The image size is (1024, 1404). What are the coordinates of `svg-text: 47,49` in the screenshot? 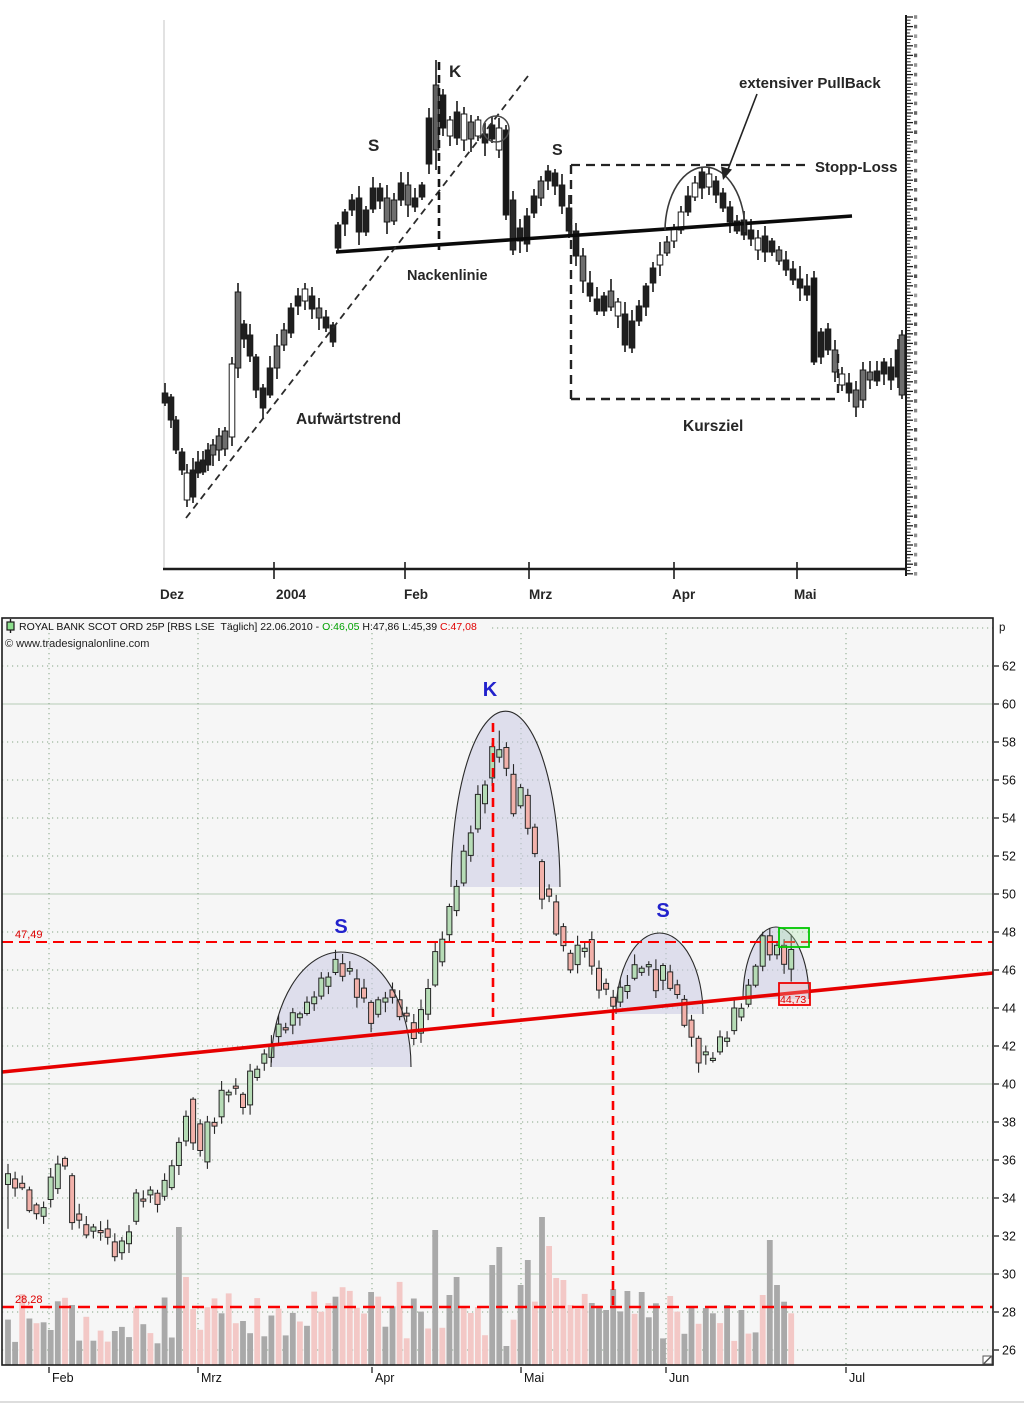 It's located at (29, 935).